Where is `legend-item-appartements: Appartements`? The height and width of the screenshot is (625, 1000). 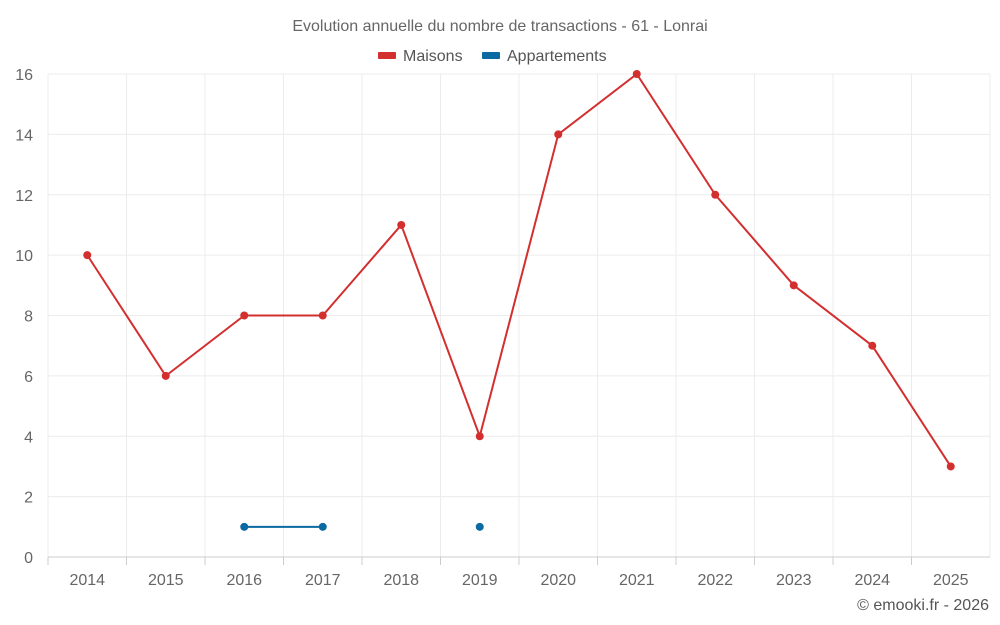
legend-item-appartements: Appartements is located at coordinates (544, 56).